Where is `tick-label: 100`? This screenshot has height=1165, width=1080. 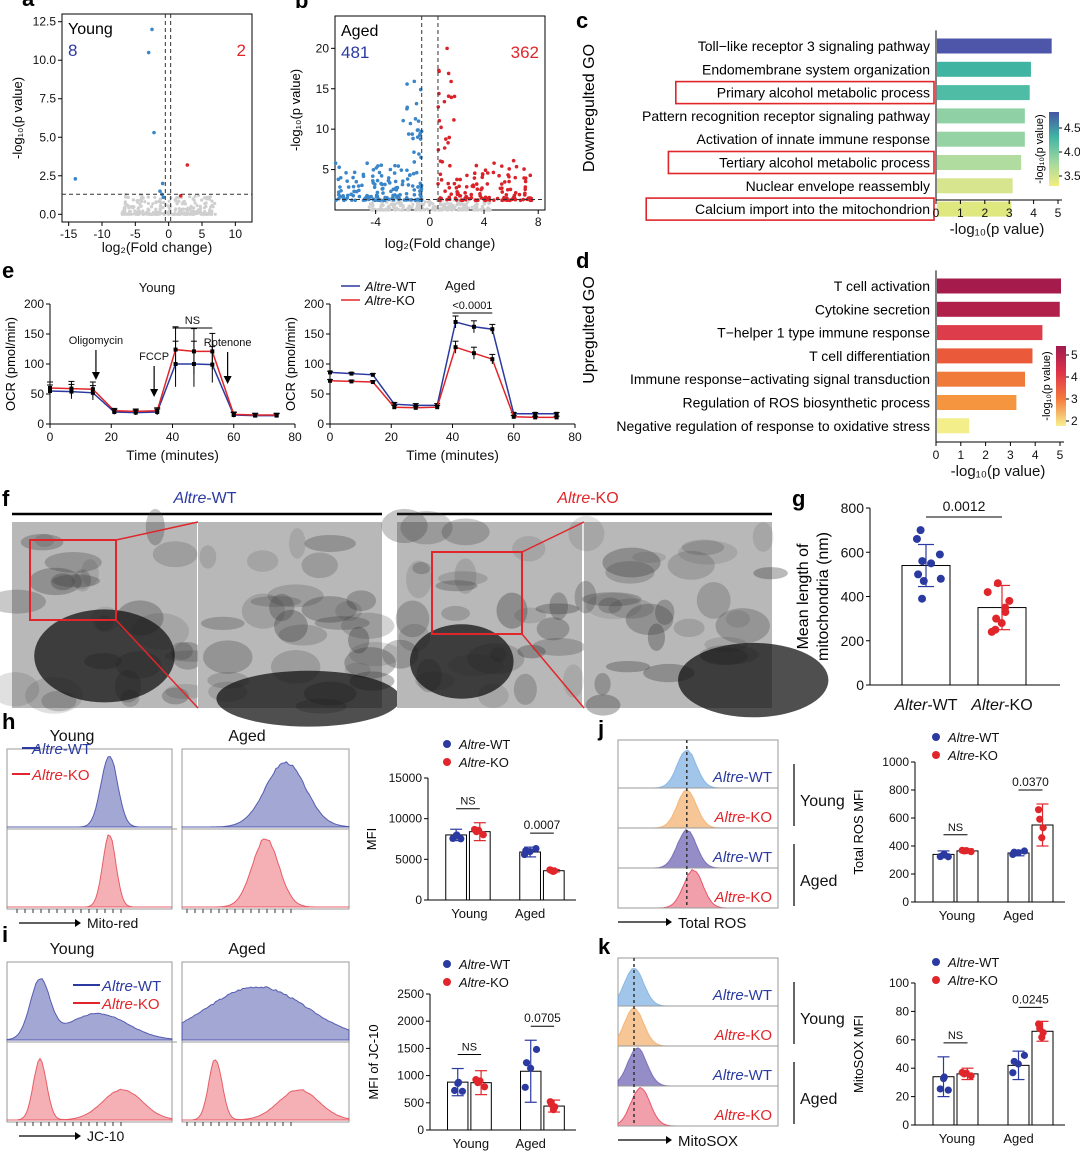 tick-label: 100 is located at coordinates (314, 364).